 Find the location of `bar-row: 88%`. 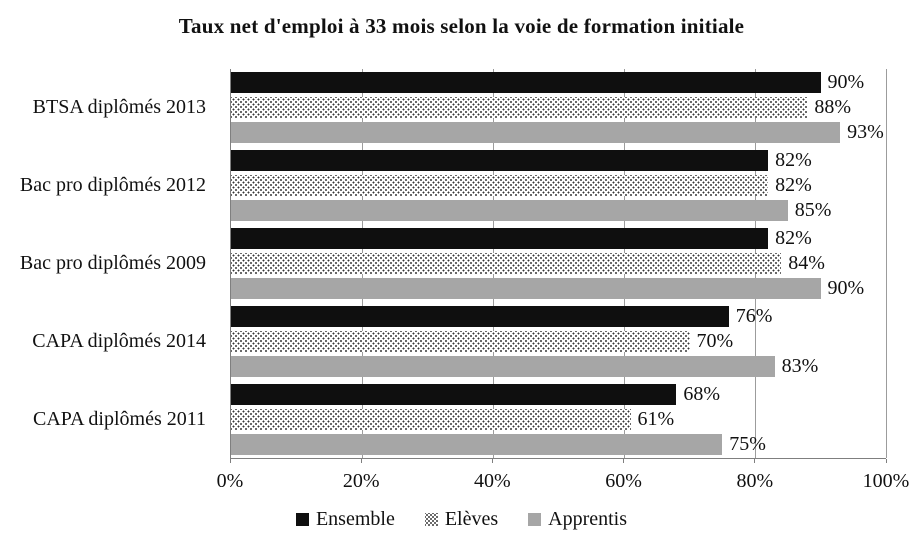

bar-row: 88% is located at coordinates (558, 107).